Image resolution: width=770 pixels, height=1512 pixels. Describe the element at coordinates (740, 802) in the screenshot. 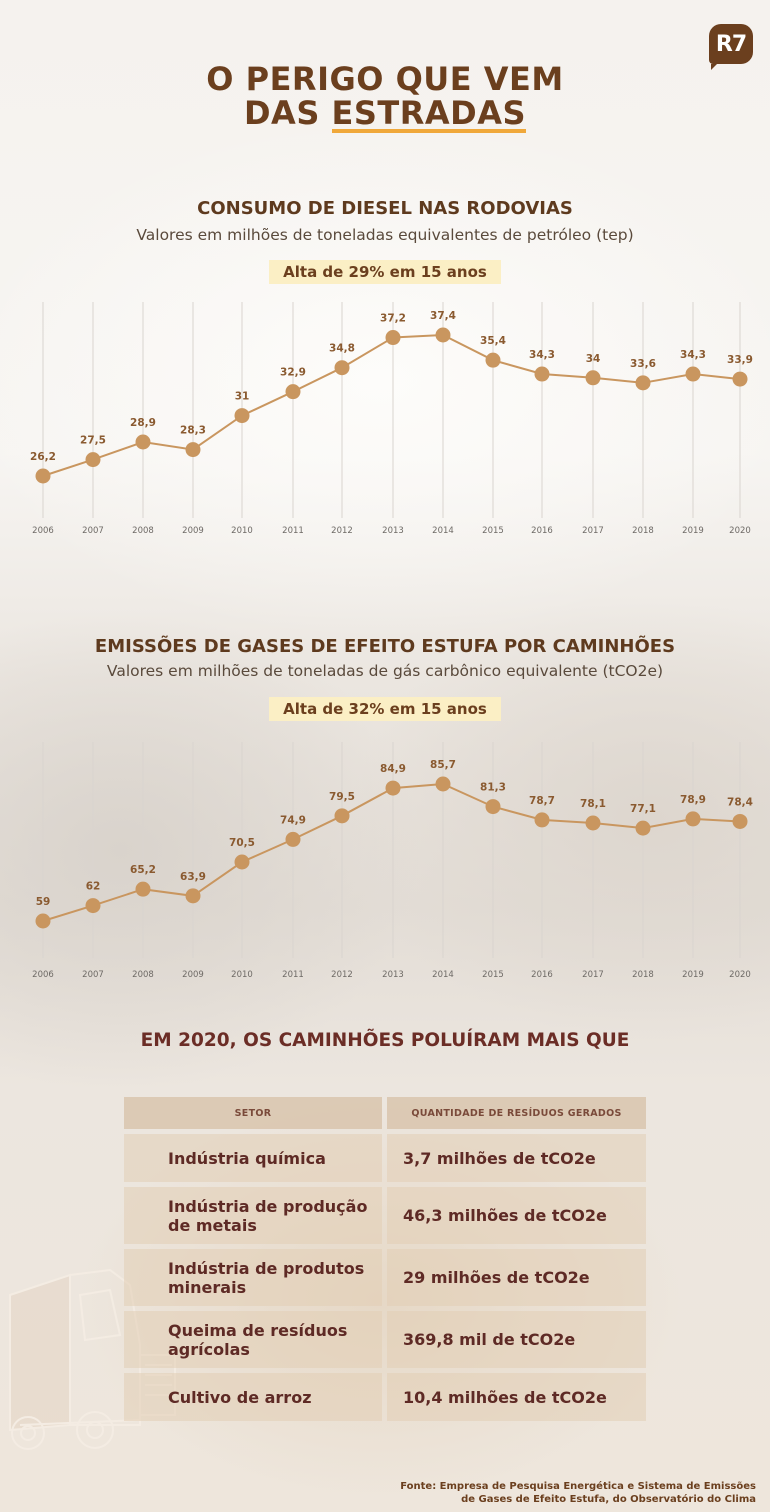

I see `data-label: 78,4` at that location.